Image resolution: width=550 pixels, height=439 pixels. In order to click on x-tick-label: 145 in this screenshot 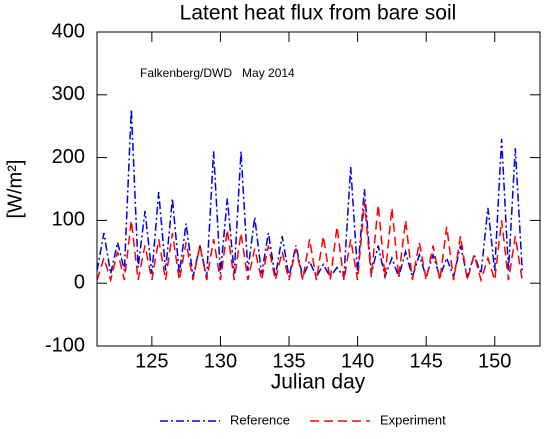, I will do `click(425, 361)`.